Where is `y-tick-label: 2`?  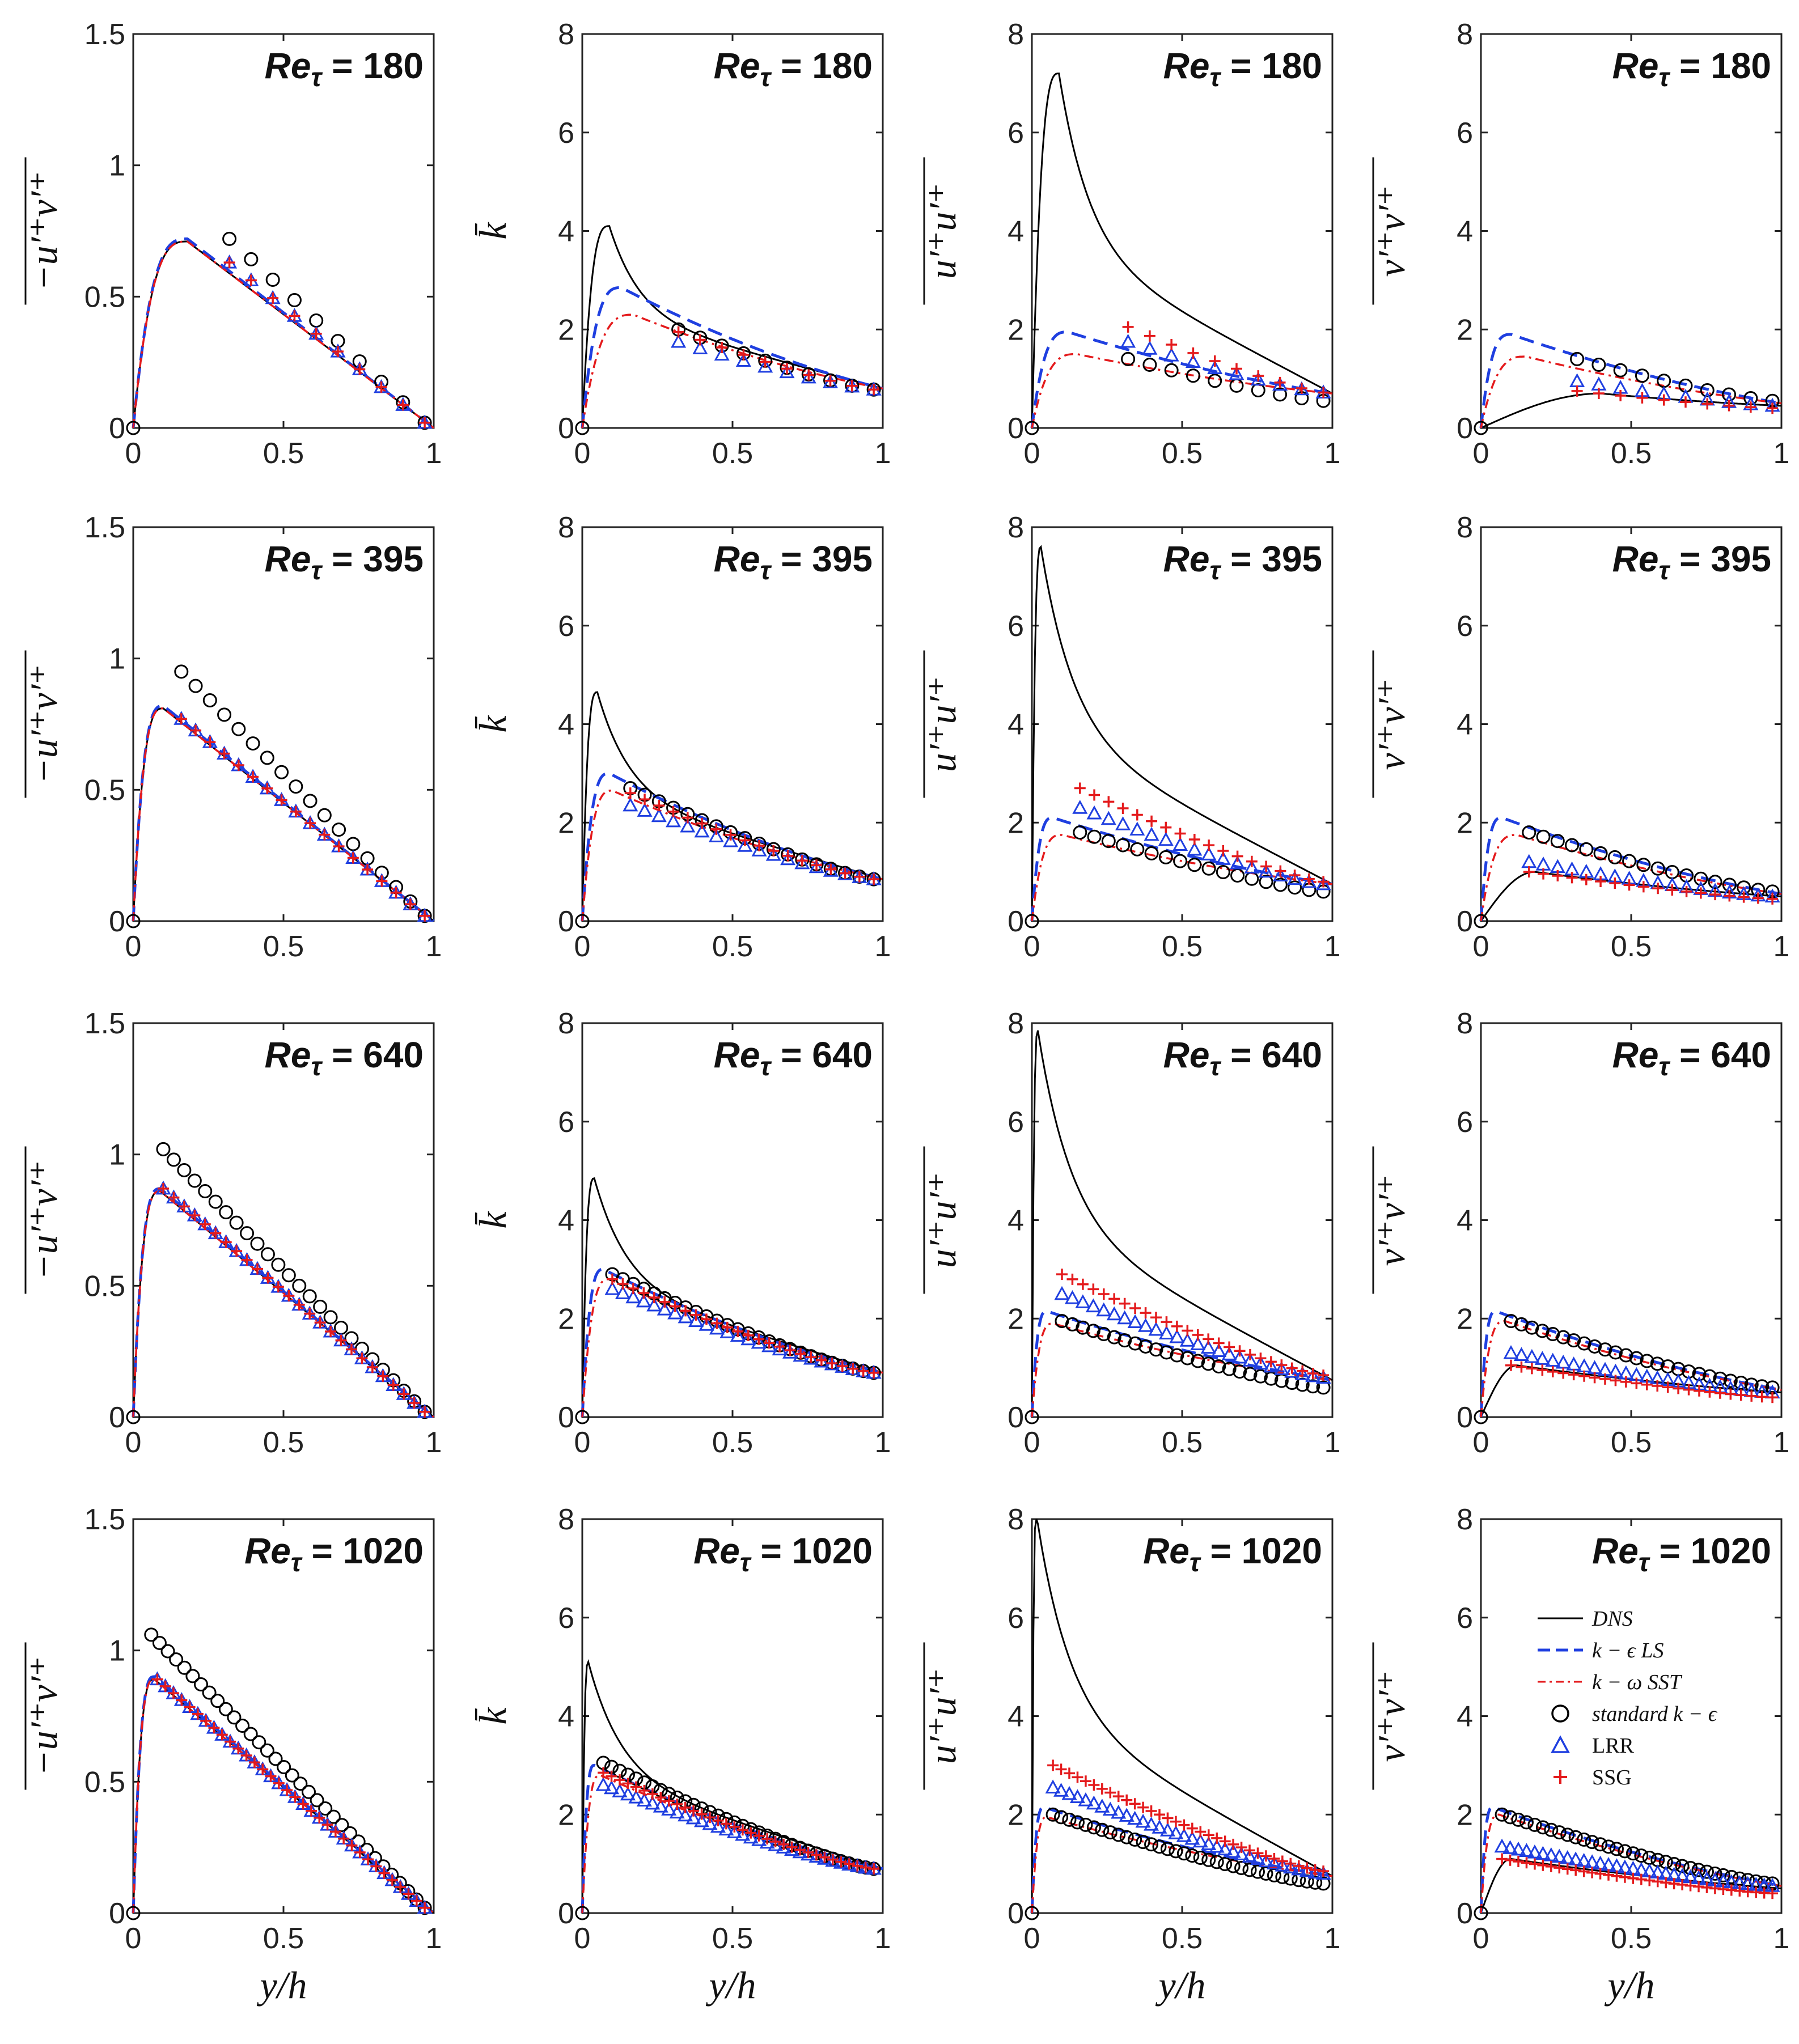 y-tick-label: 2 is located at coordinates (1016, 1319).